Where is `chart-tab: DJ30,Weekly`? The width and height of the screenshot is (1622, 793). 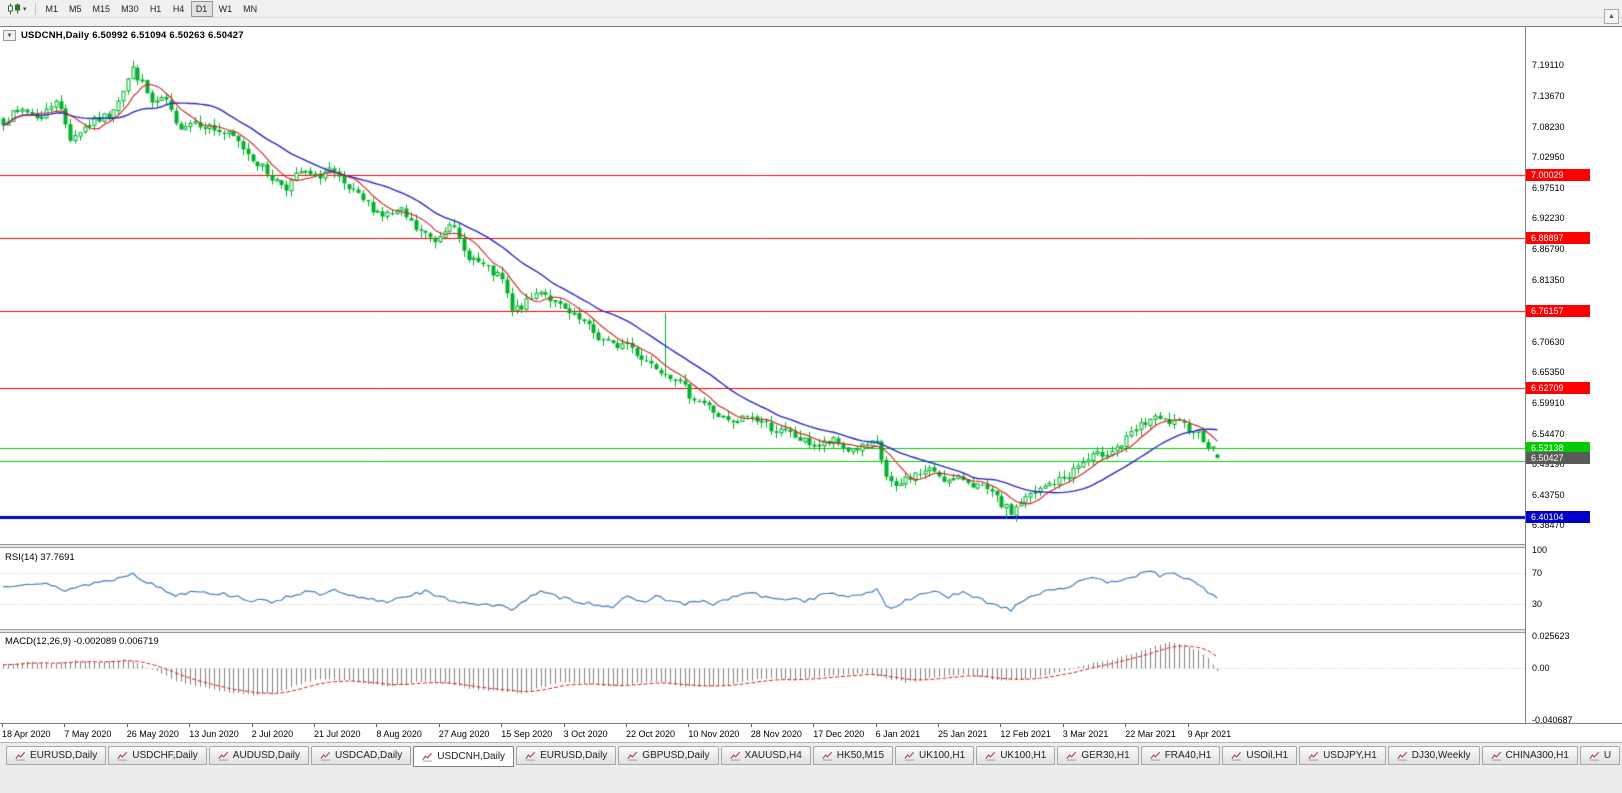 chart-tab: DJ30,Weekly is located at coordinates (1433, 755).